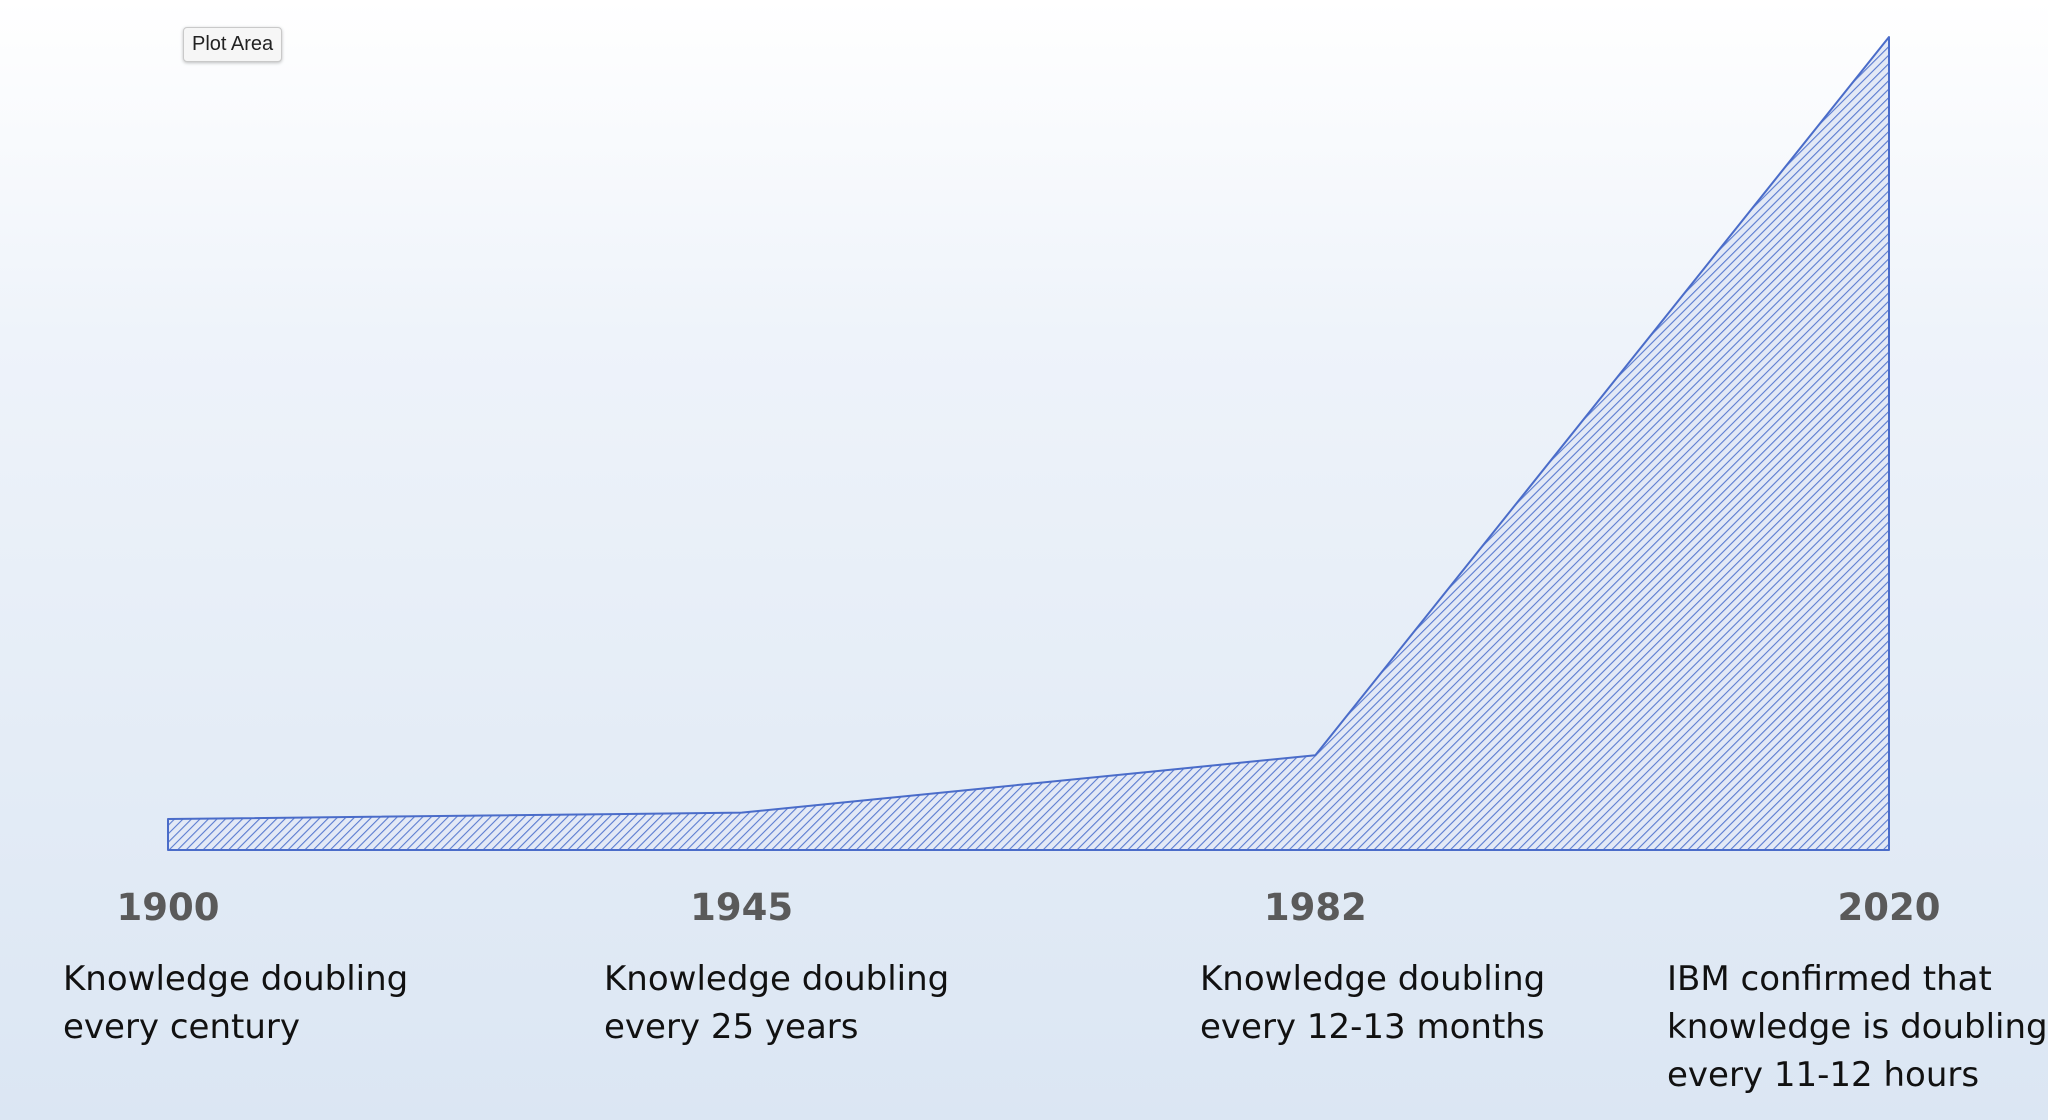 This screenshot has height=1120, width=2048. Describe the element at coordinates (1823, 1075) in the screenshot. I see `annotation-2020-line-3: every 11-12 hours` at that location.